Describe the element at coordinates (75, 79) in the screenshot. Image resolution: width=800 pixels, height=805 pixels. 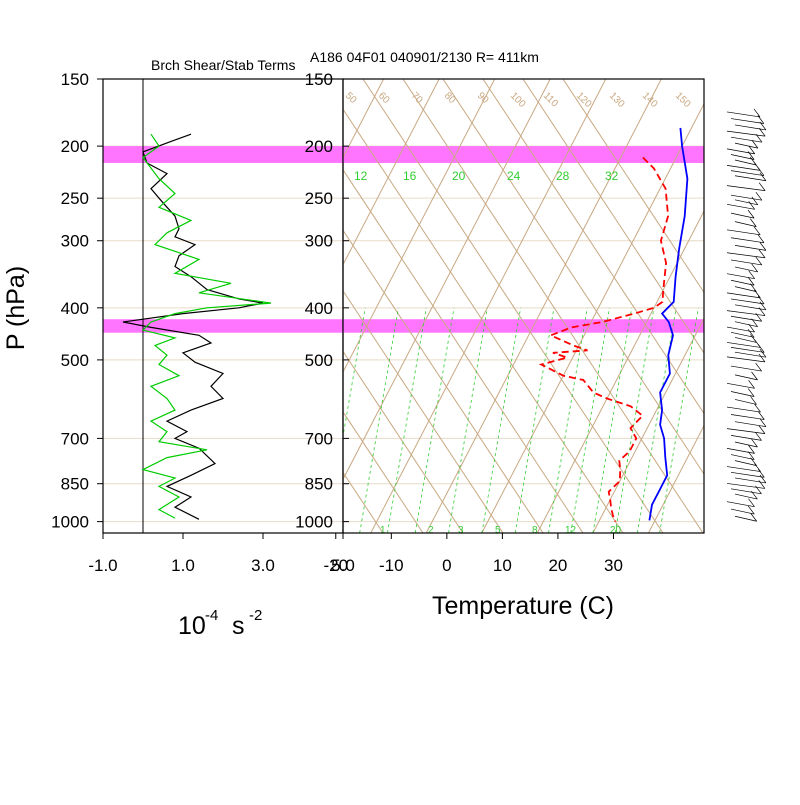
I see `left-ytick-label-150: 150` at that location.